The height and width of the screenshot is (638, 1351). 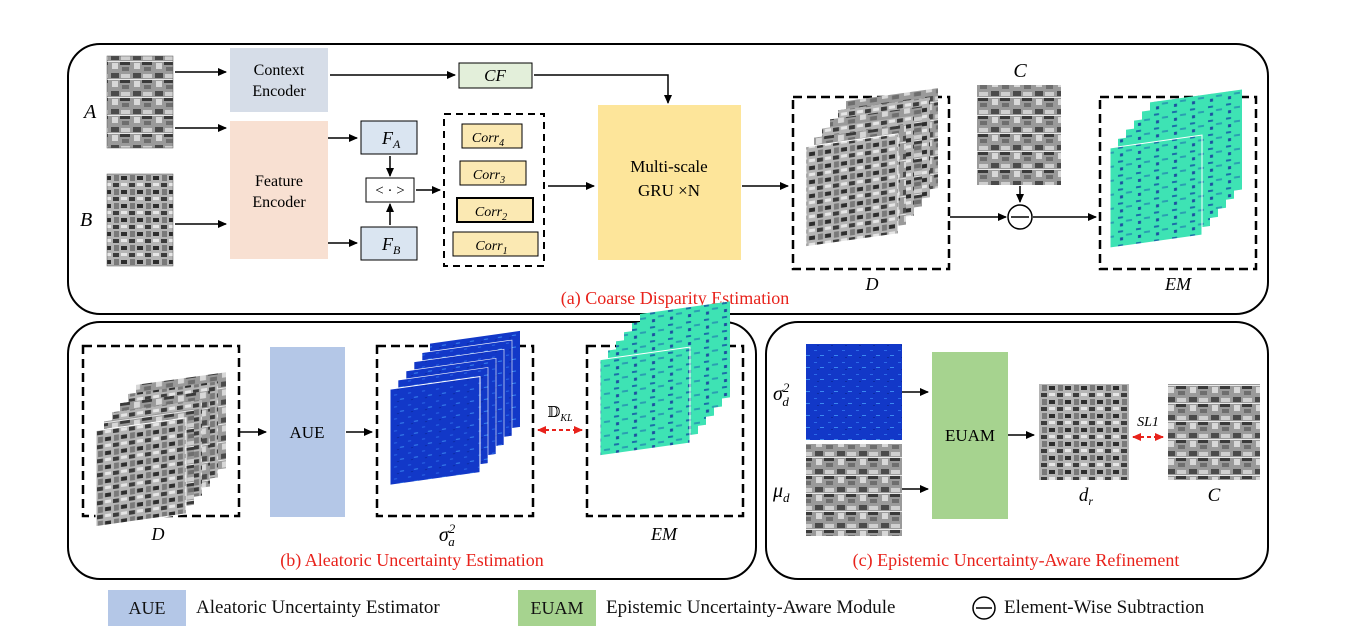 I want to click on svg-text: FB, so click(x=391, y=245).